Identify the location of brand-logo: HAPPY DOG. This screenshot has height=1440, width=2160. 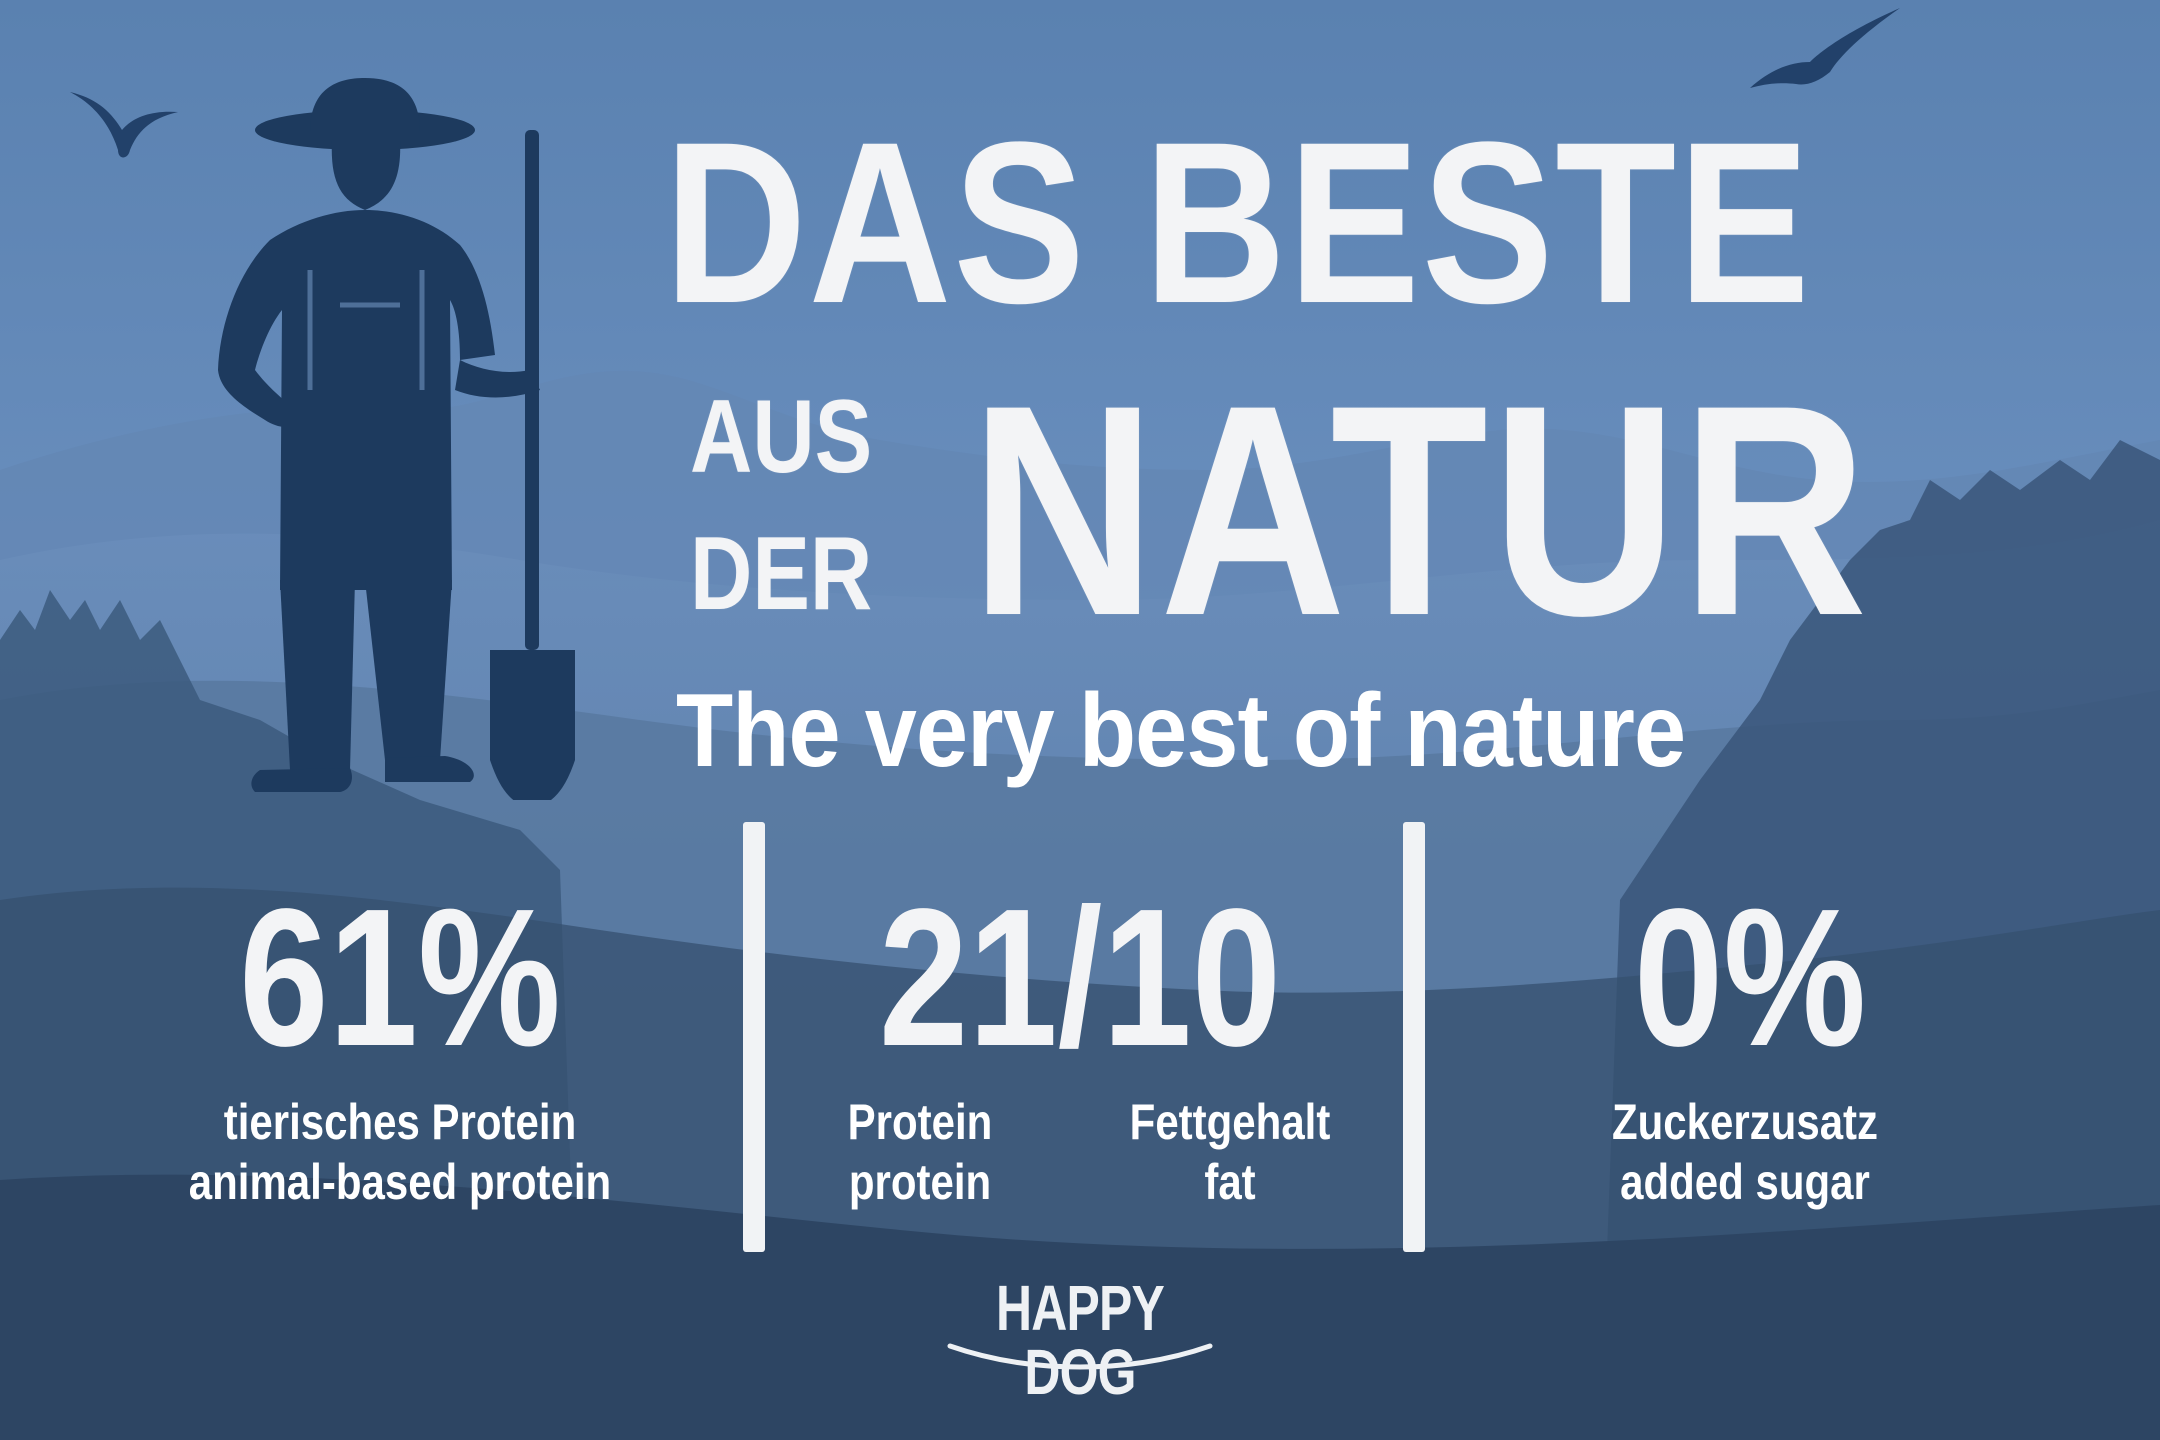
(1080, 1337).